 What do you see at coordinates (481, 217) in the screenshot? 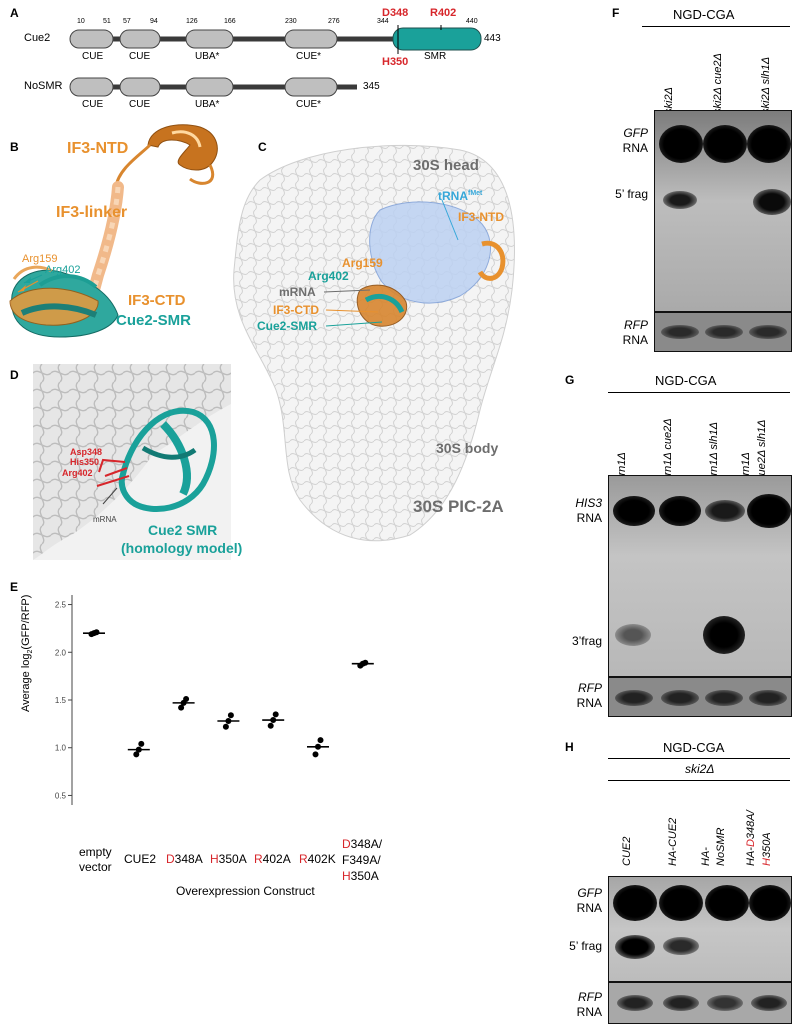
I see `c-if3-ntd-label: IF3-NTD` at bounding box center [481, 217].